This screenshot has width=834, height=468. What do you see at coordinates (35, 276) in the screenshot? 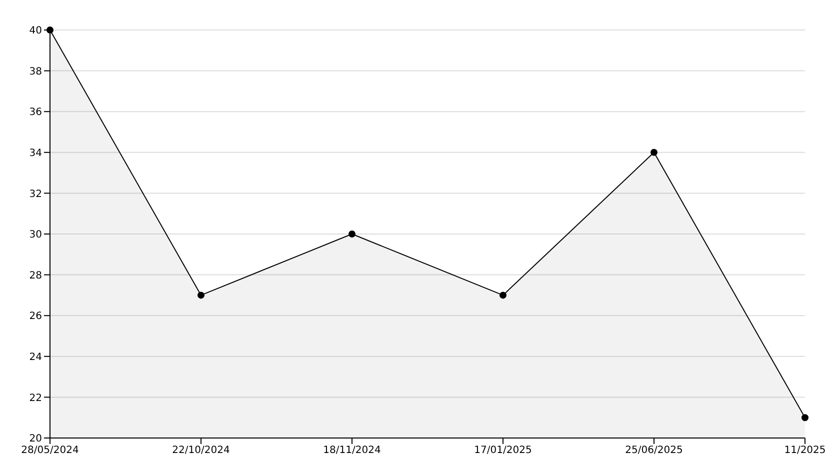
I see `y-tick-label: 28` at bounding box center [35, 276].